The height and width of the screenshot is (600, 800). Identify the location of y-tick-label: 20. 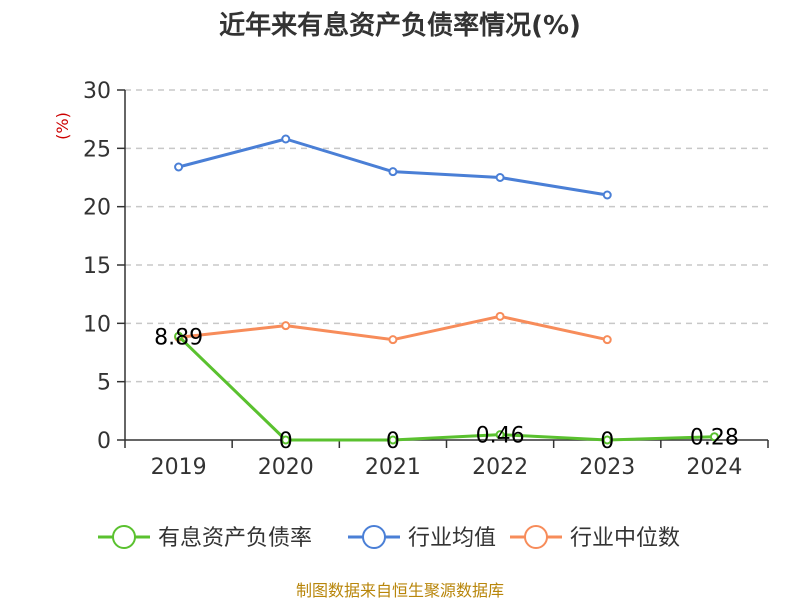
(97, 208).